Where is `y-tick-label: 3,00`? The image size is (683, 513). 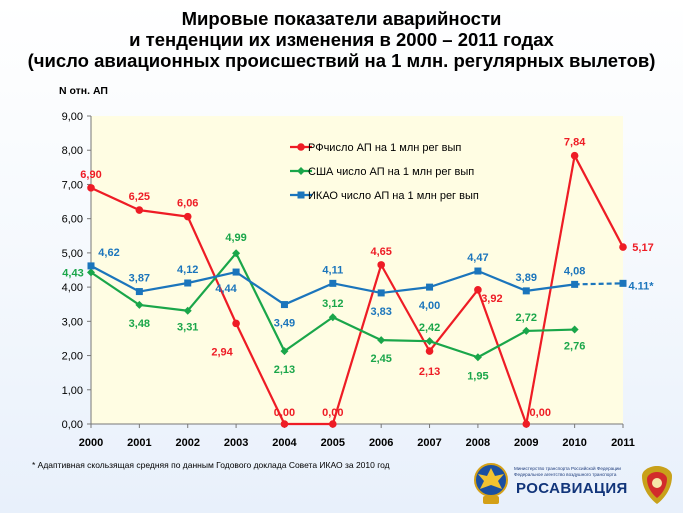 y-tick-label: 3,00 is located at coordinates (72, 322).